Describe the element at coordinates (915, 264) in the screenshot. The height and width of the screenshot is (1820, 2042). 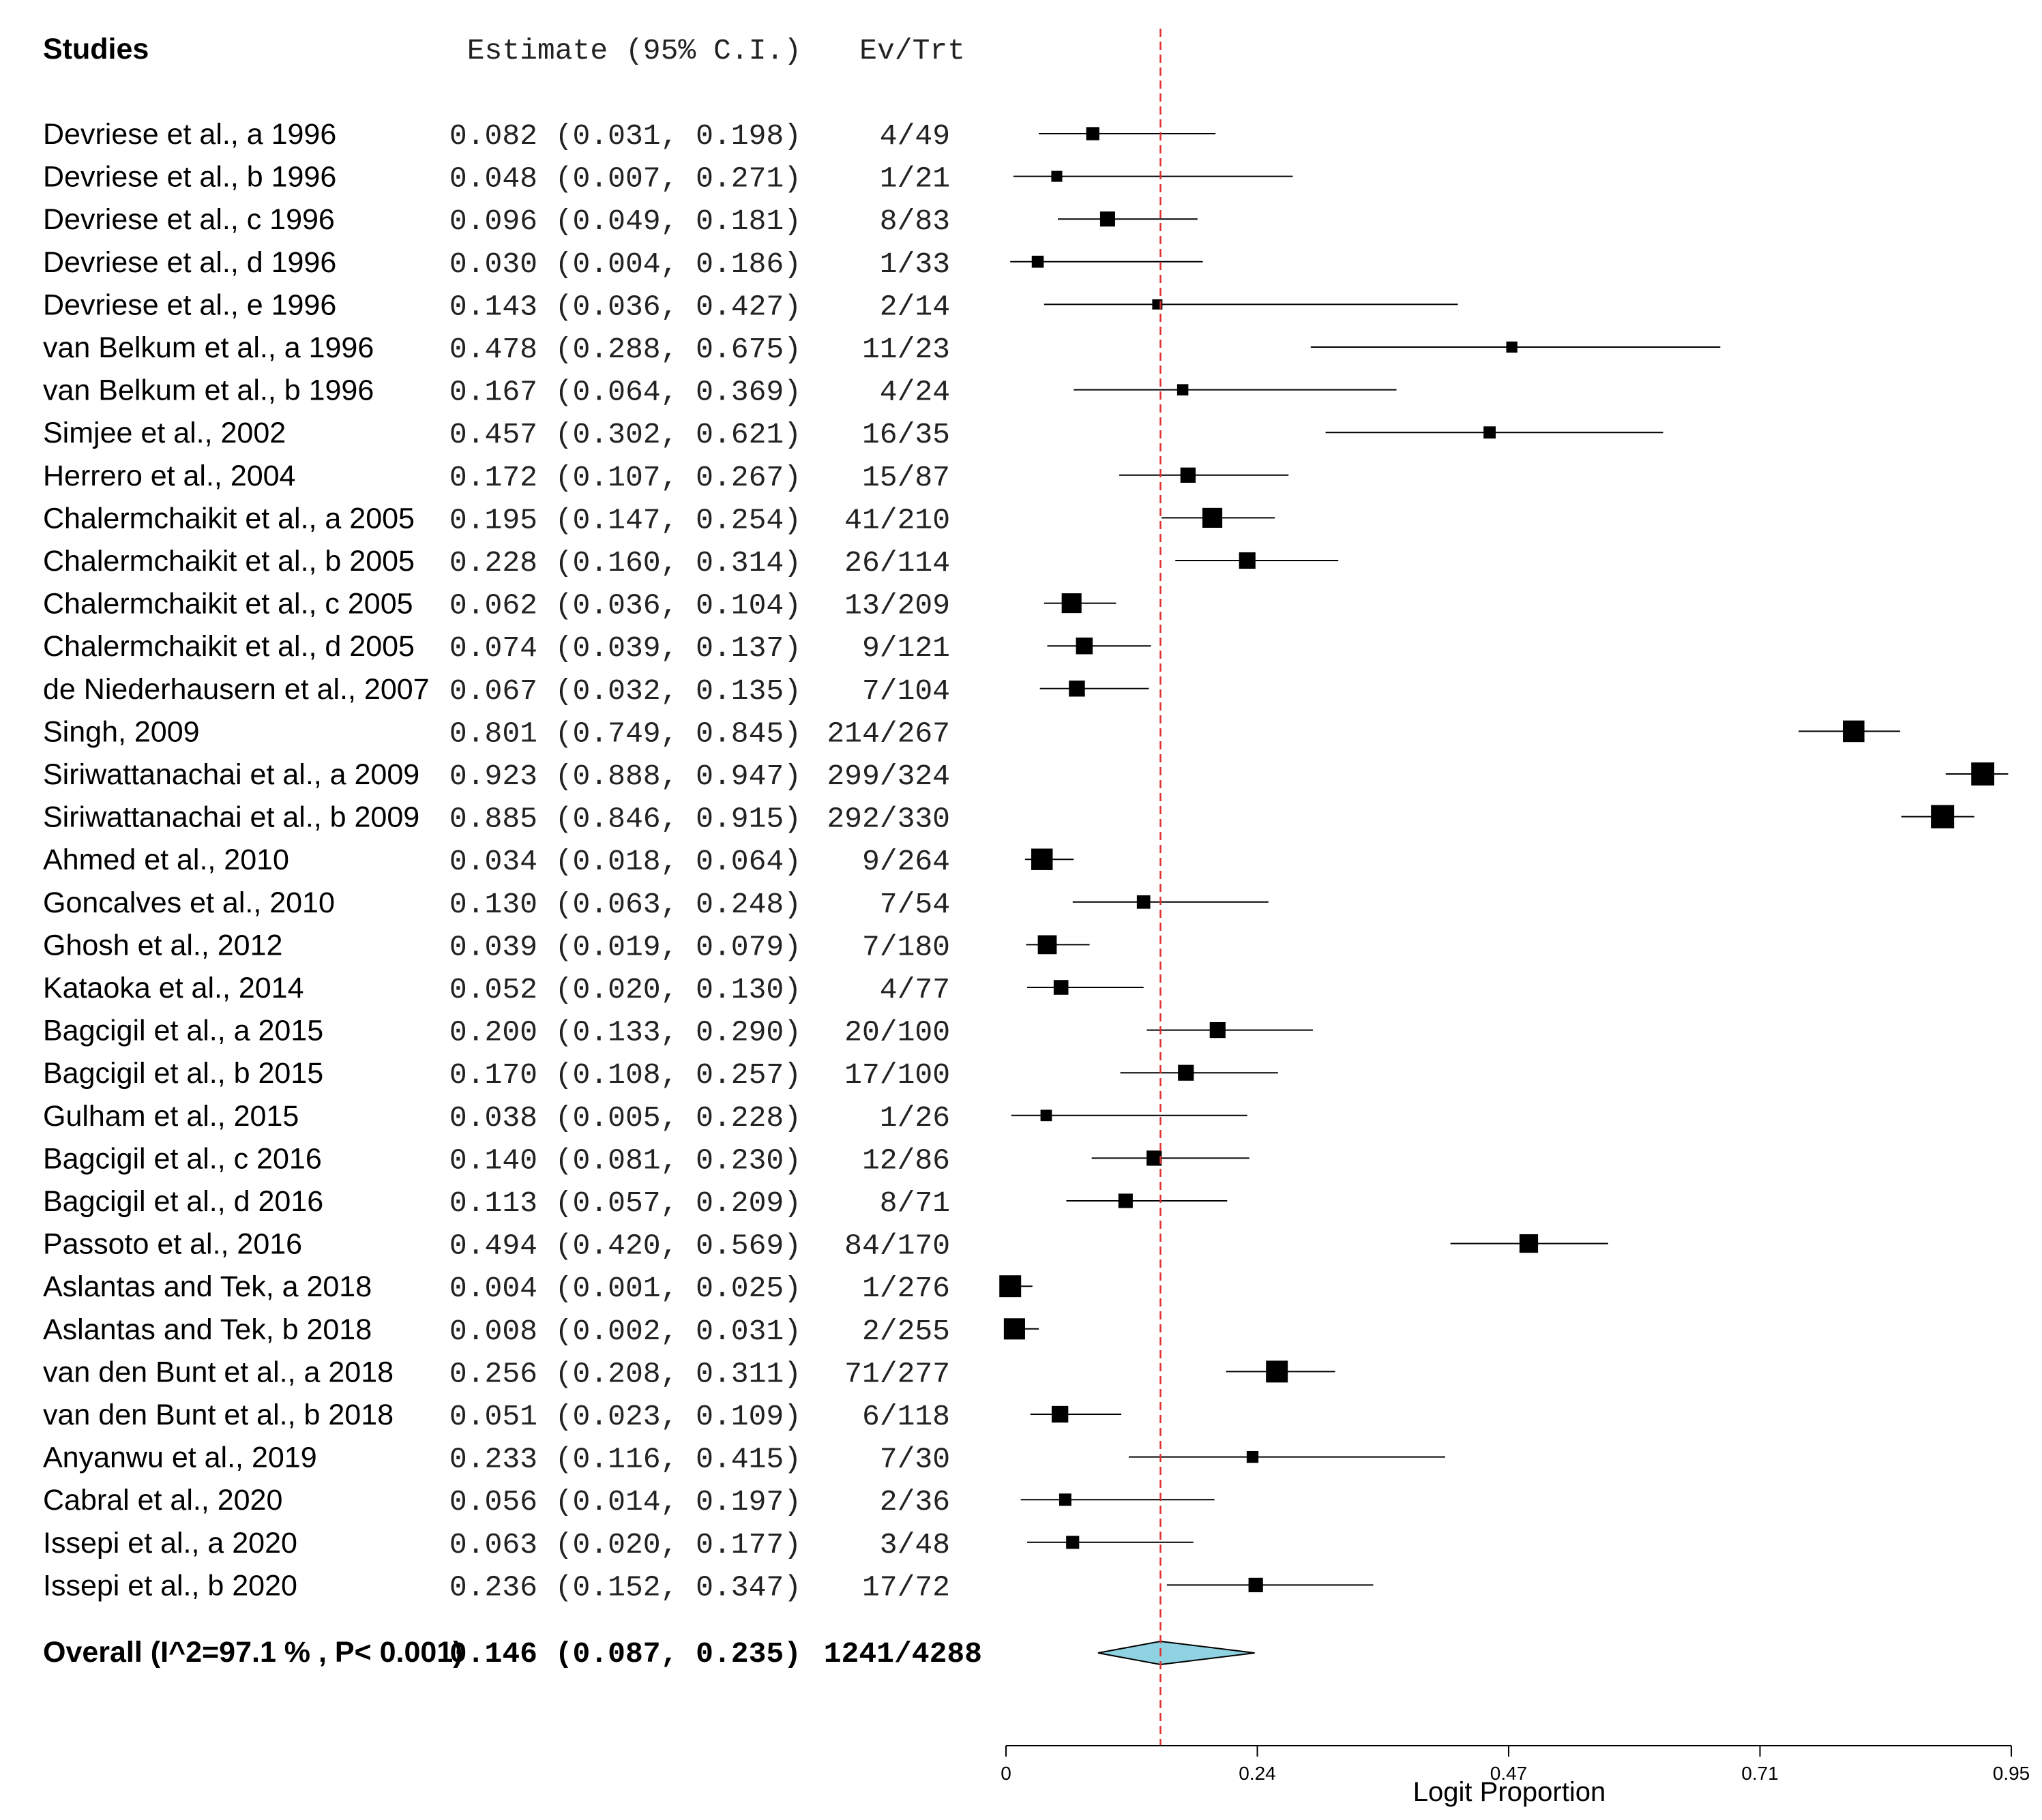
I see `study-events: 1/33` at that location.